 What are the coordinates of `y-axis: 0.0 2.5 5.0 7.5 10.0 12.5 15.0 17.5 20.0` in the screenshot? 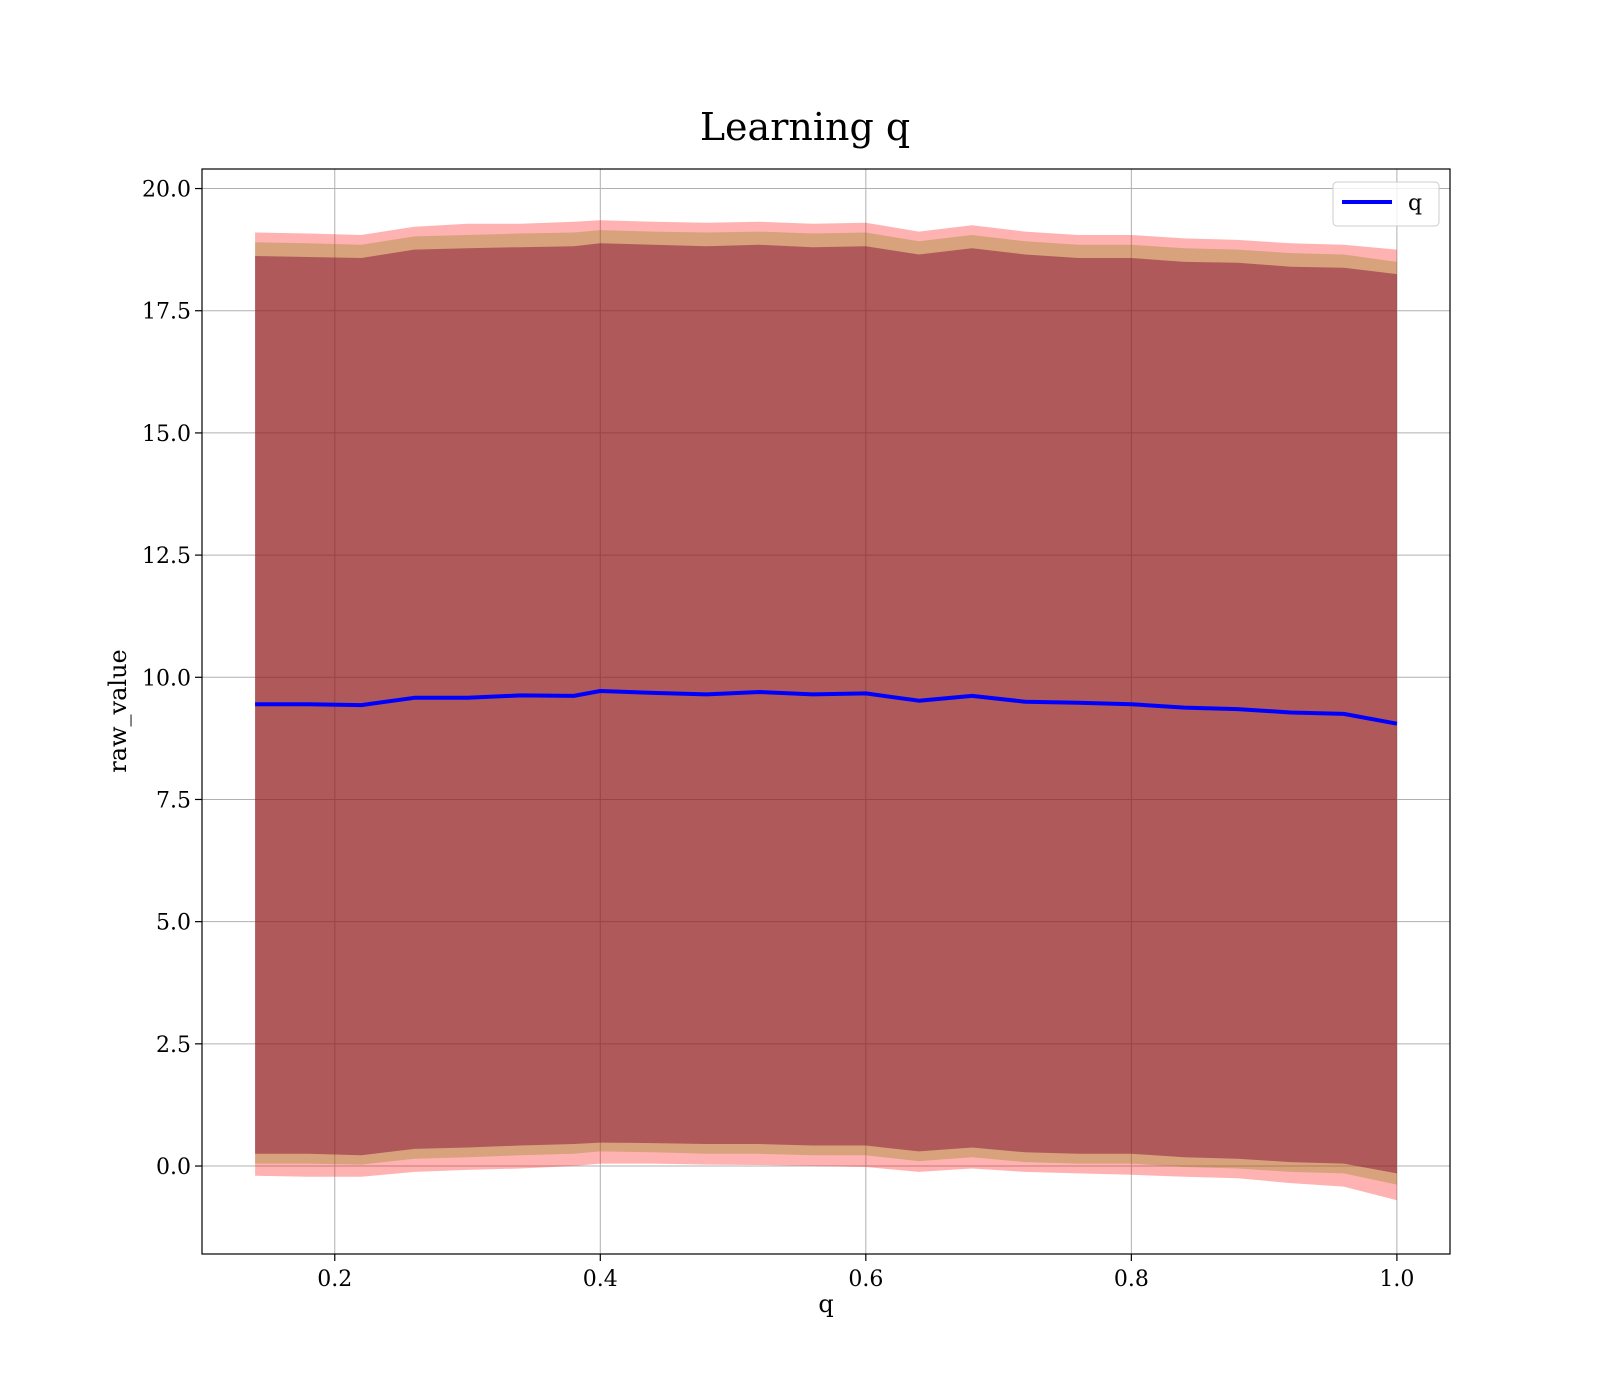 It's located at (172, 679).